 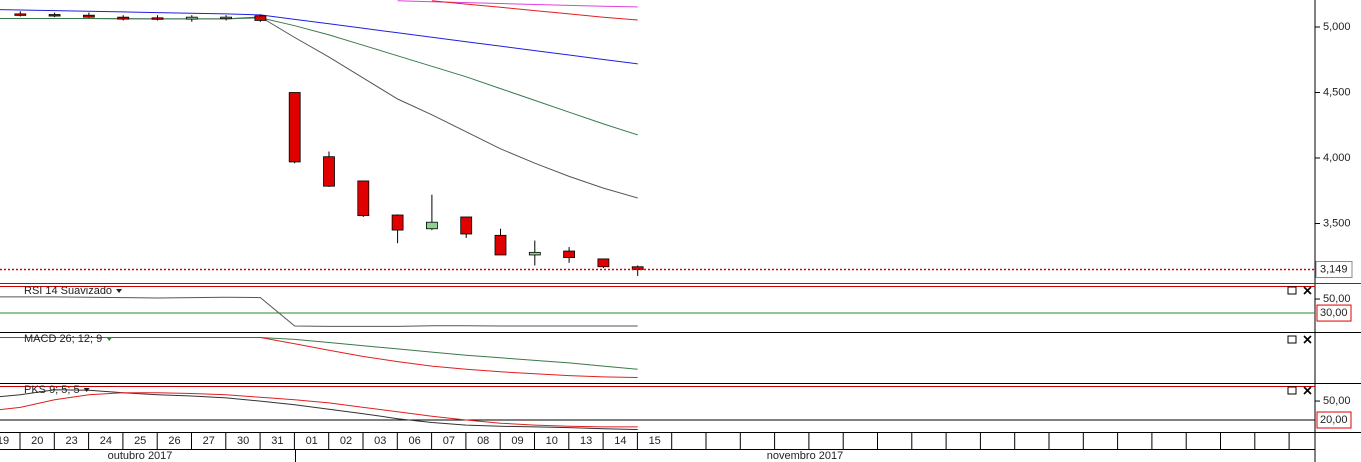 I want to click on y-tick-label: 3,500, so click(x=1337, y=223).